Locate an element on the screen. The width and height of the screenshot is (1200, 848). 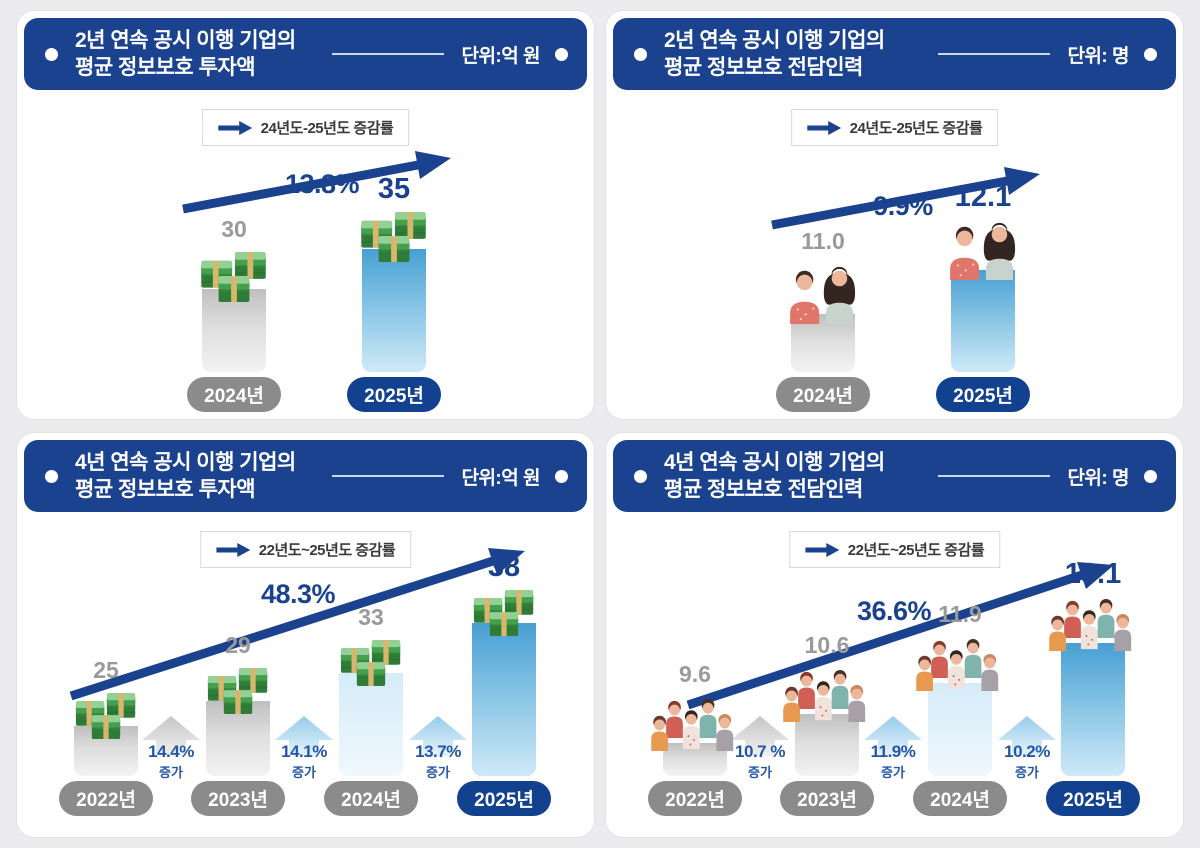
panel-title-line2: 평균 정보보호 투자액 is located at coordinates (165, 489).